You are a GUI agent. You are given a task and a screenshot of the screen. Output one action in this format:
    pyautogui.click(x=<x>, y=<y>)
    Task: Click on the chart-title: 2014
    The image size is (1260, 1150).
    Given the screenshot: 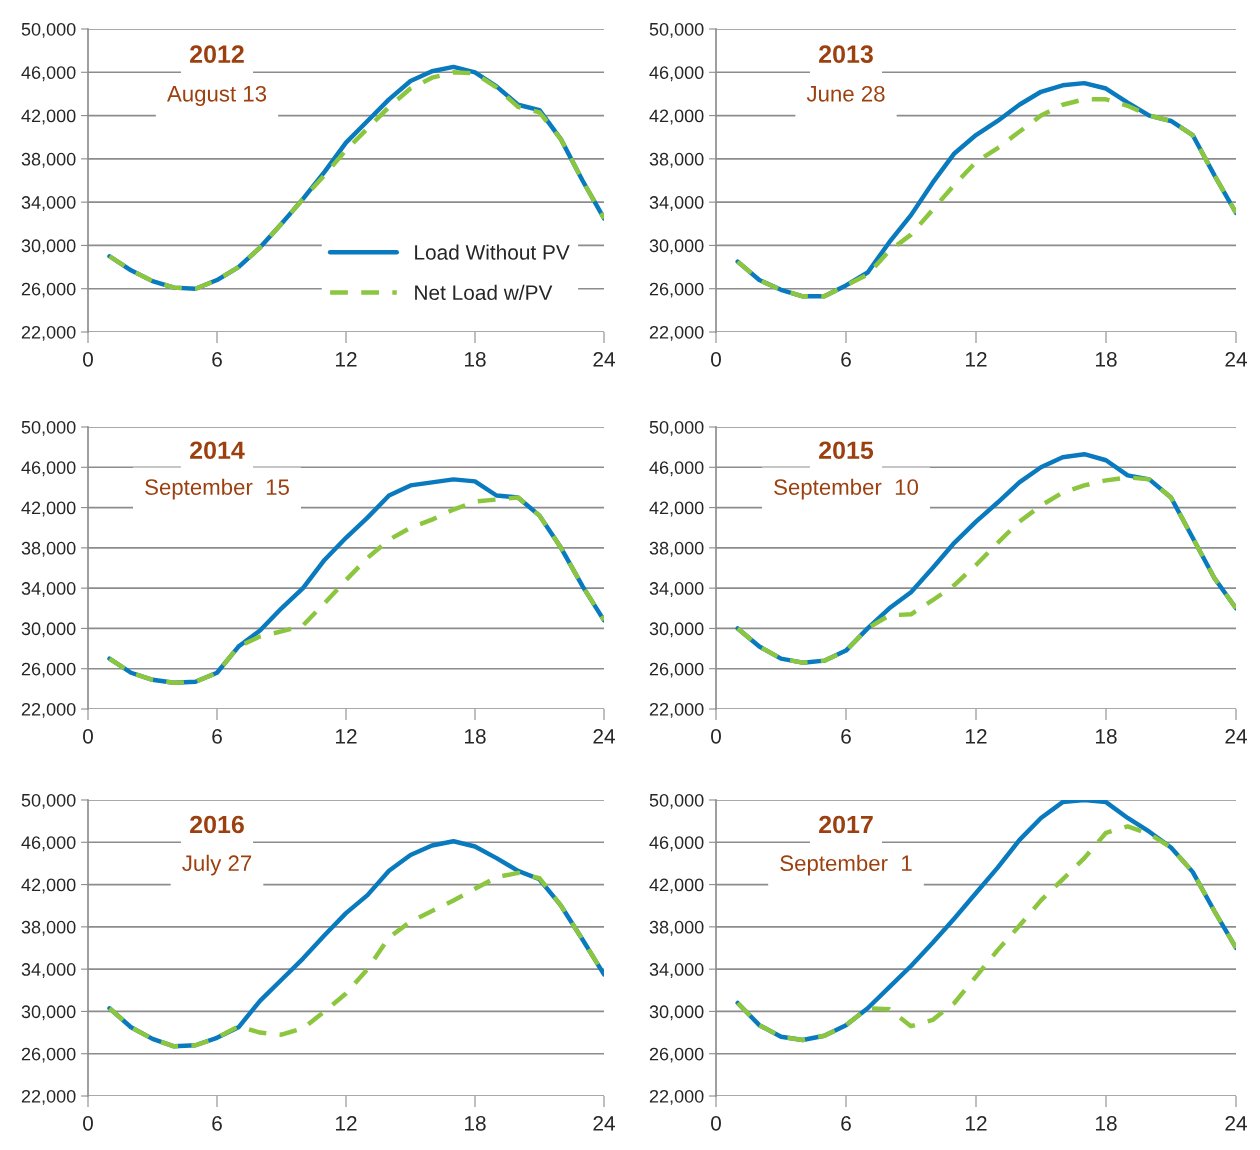 What is the action you would take?
    pyautogui.click(x=217, y=450)
    